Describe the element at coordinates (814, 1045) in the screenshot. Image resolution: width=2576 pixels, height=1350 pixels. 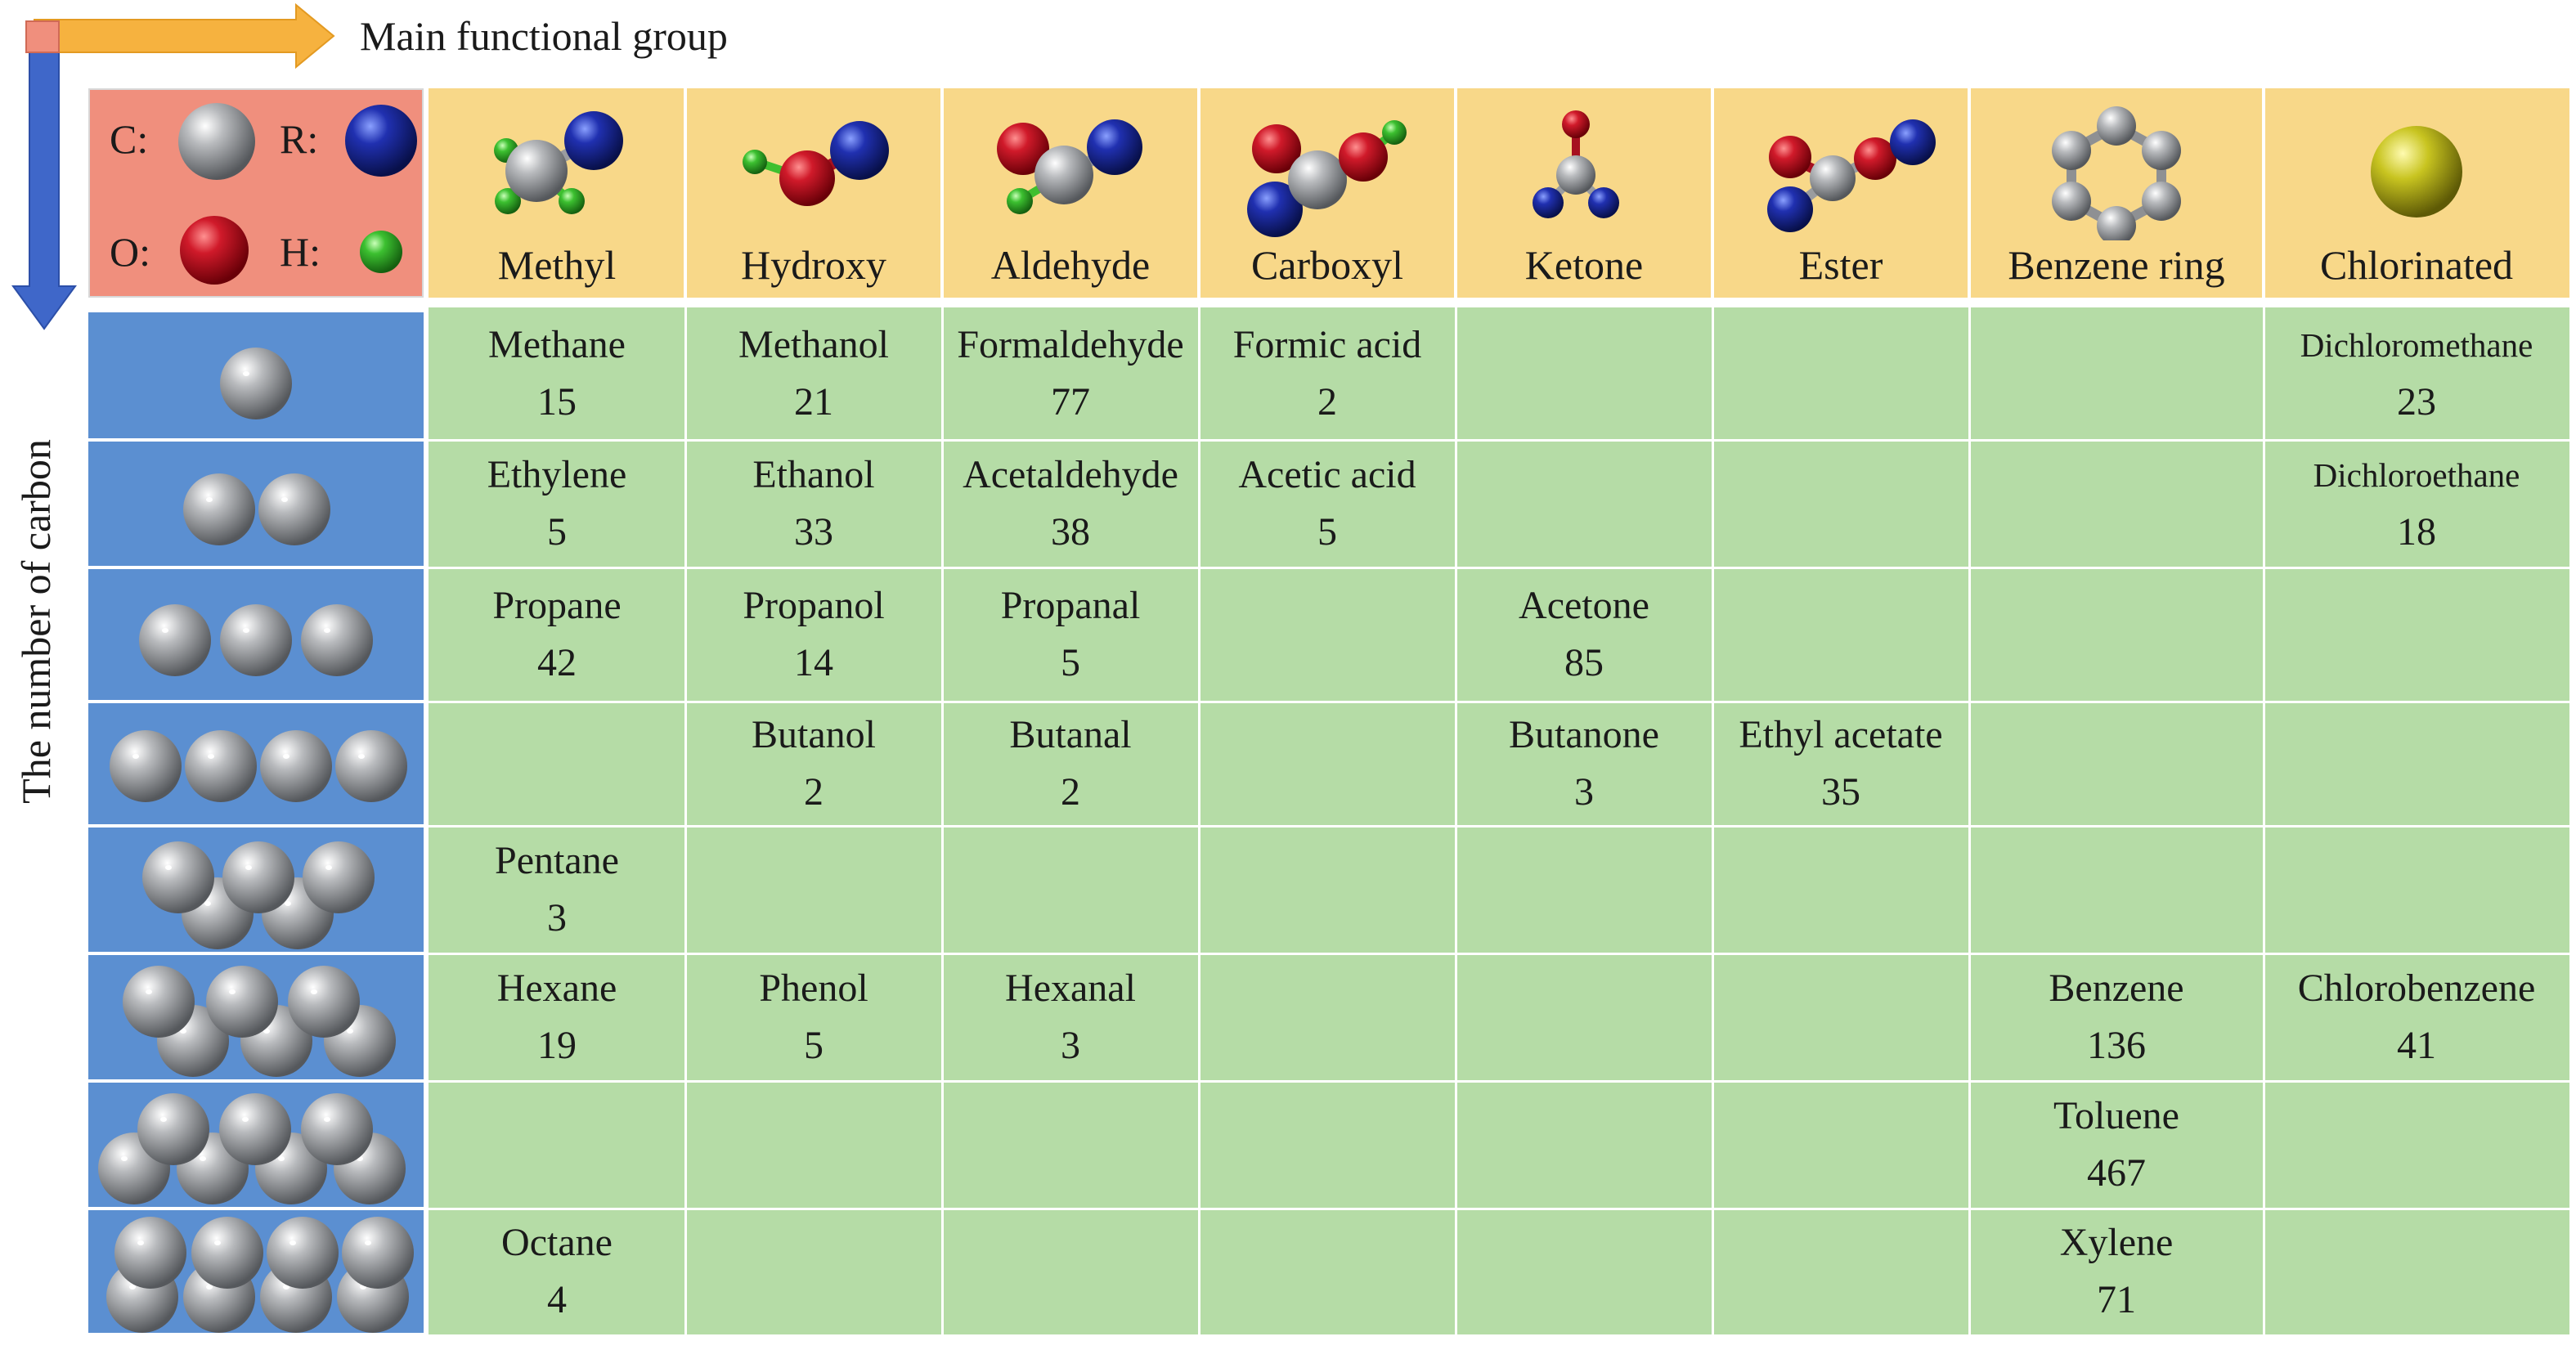
I see `compound-count: 5` at that location.